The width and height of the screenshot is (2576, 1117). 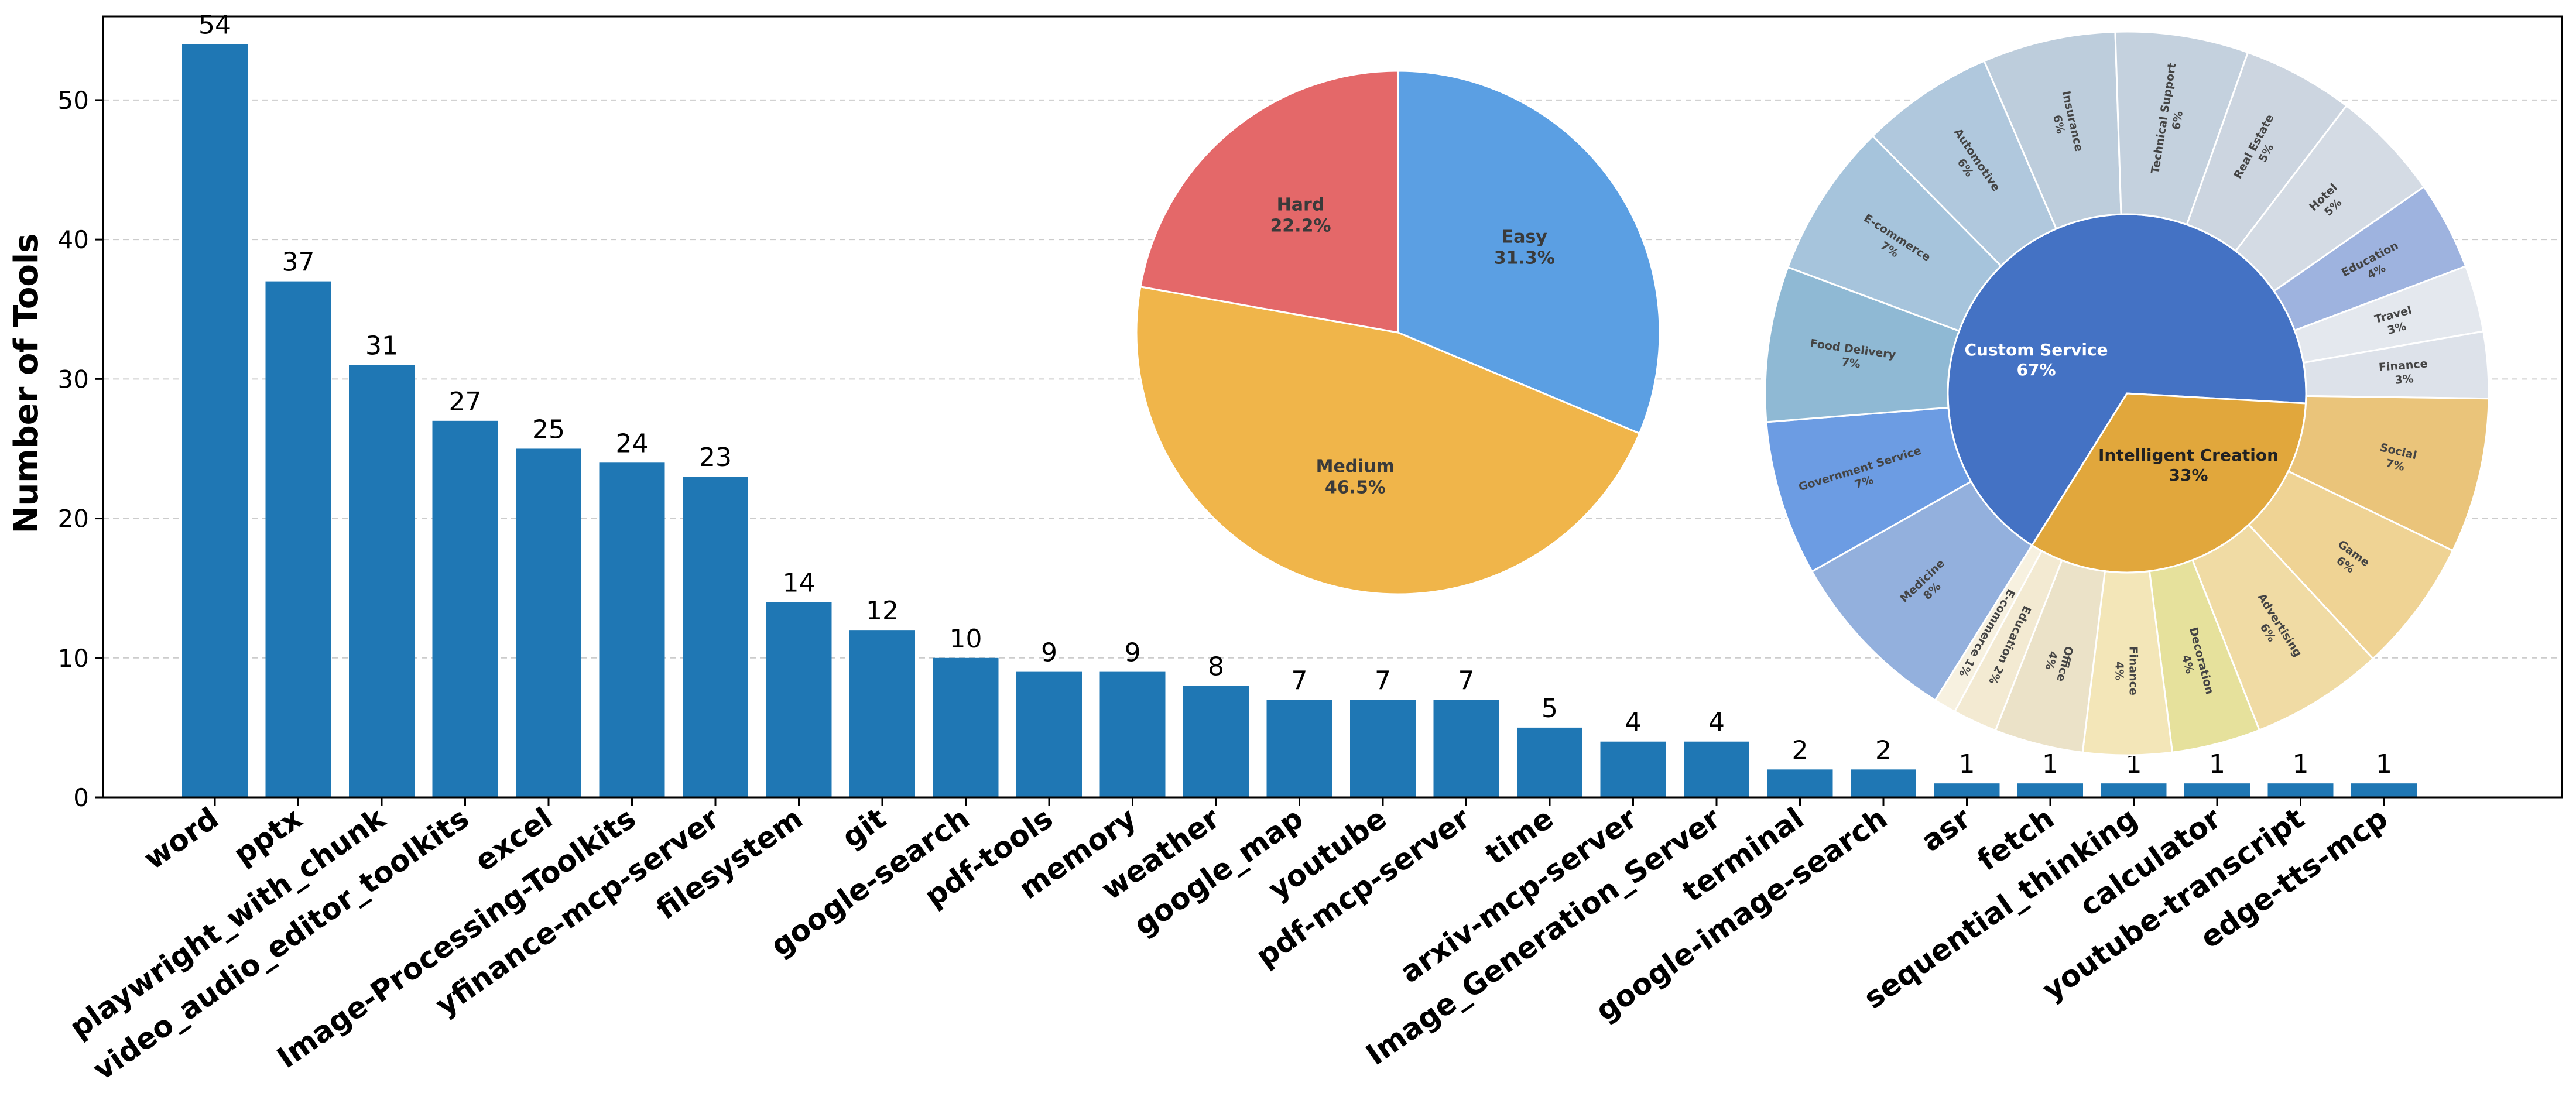 I want to click on bar-chart-y-axis: 0 10 20 30 40 50, so click(x=80, y=449).